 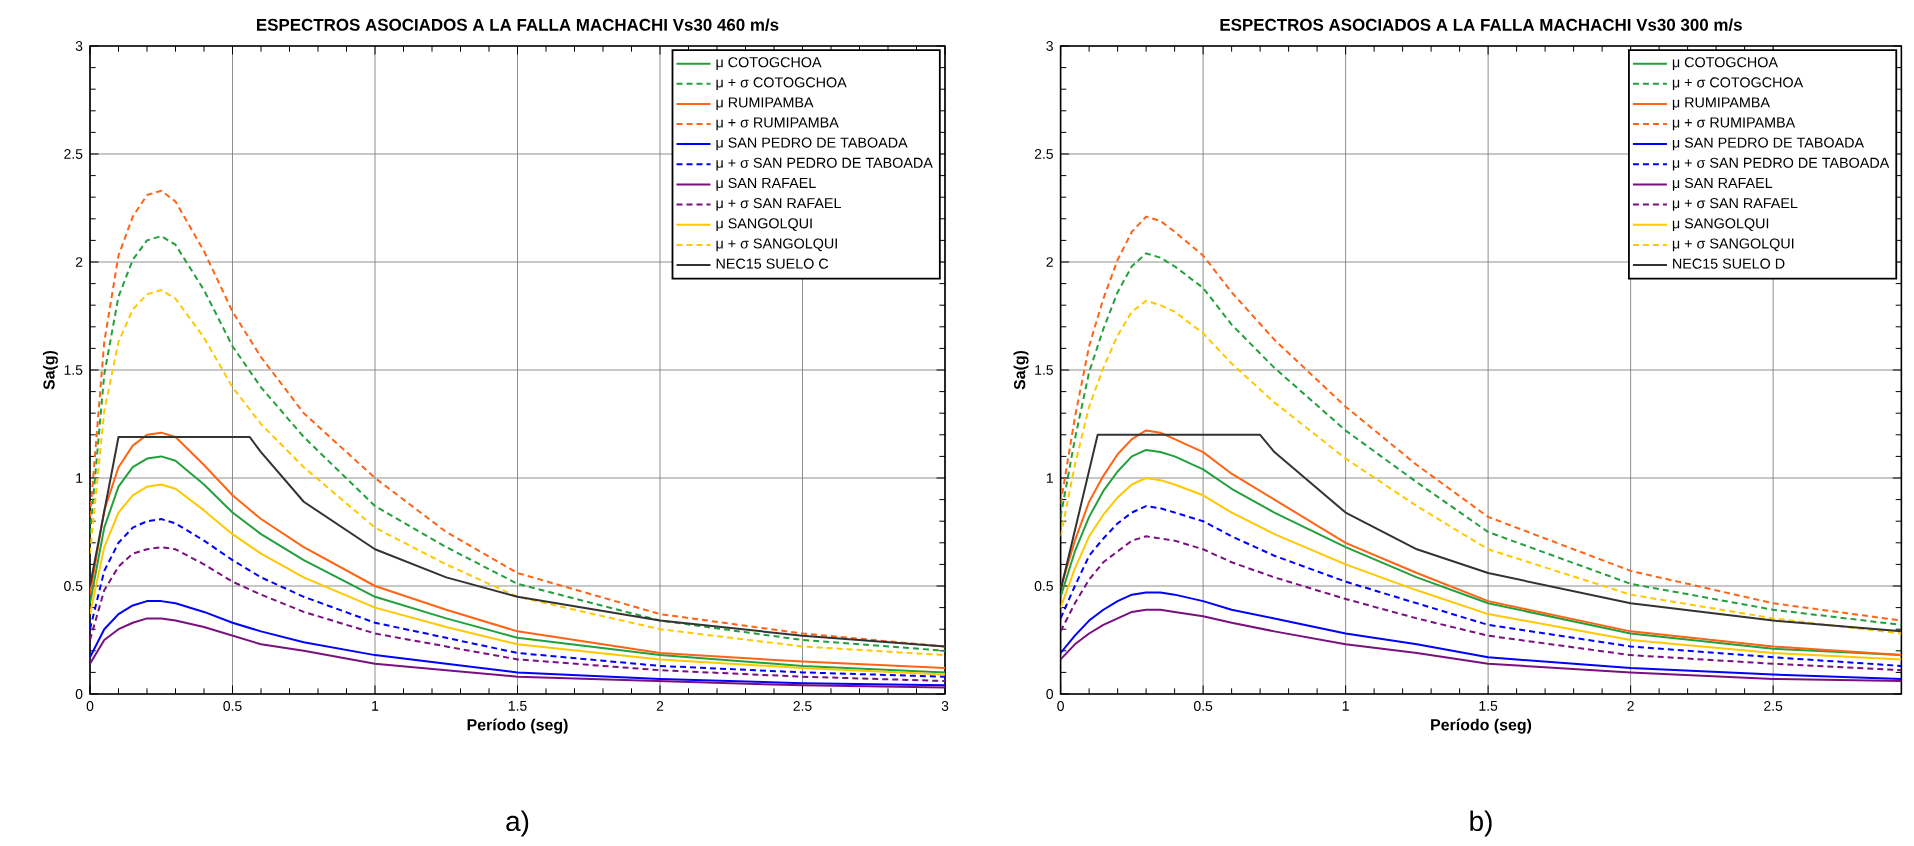 I want to click on chart-title: ESPECTROS ASOCIADOS A LA FALLA MACHACHI Vs30 460 m/s, so click(x=518, y=24).